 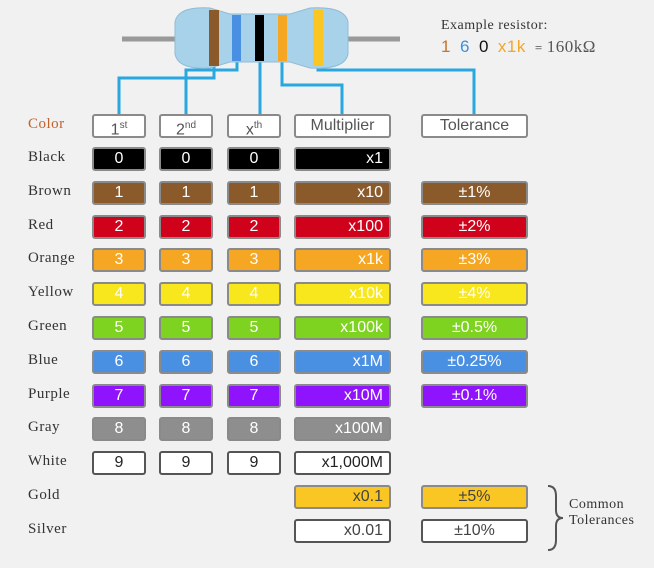 I want to click on column-header: 1st, so click(x=119, y=126).